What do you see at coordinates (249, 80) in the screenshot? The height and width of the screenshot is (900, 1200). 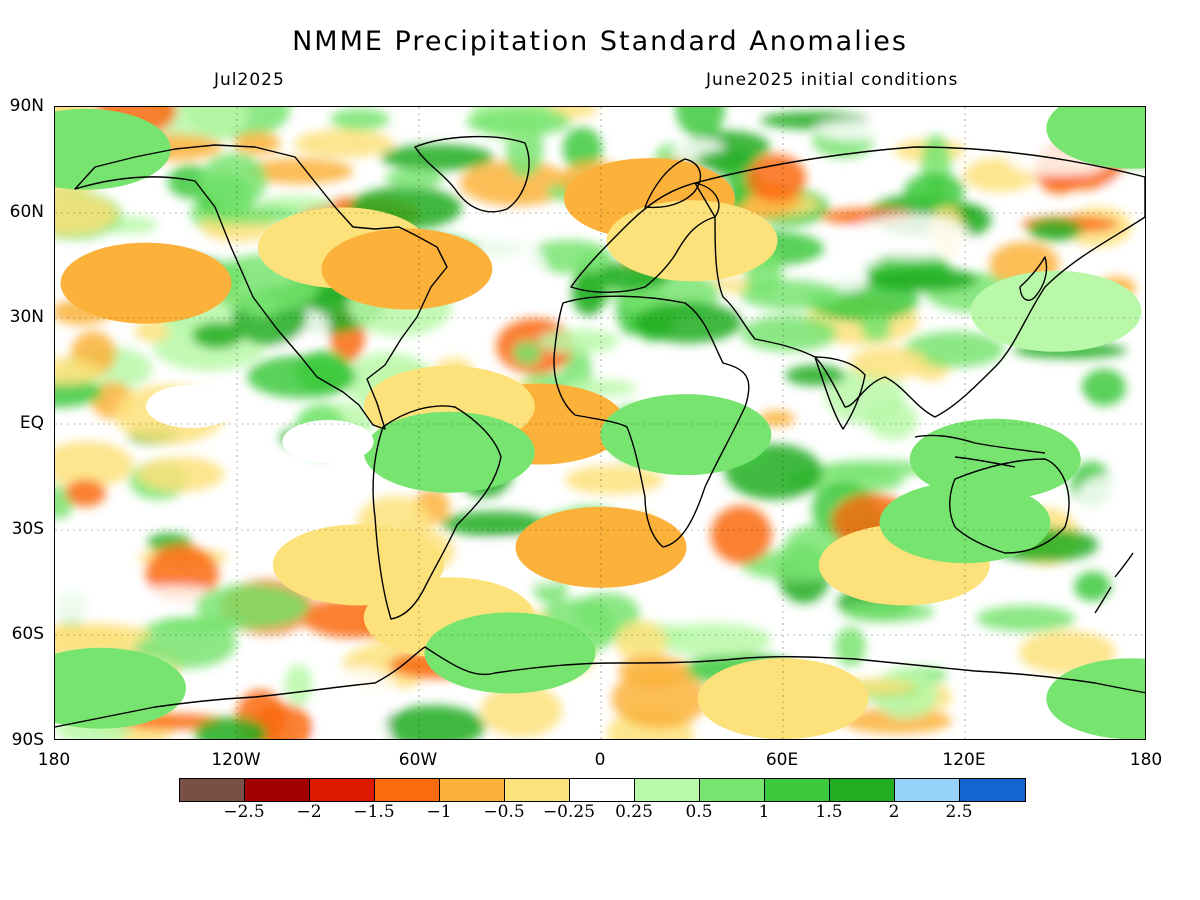 I see `subtitle-date: Jul2025` at bounding box center [249, 80].